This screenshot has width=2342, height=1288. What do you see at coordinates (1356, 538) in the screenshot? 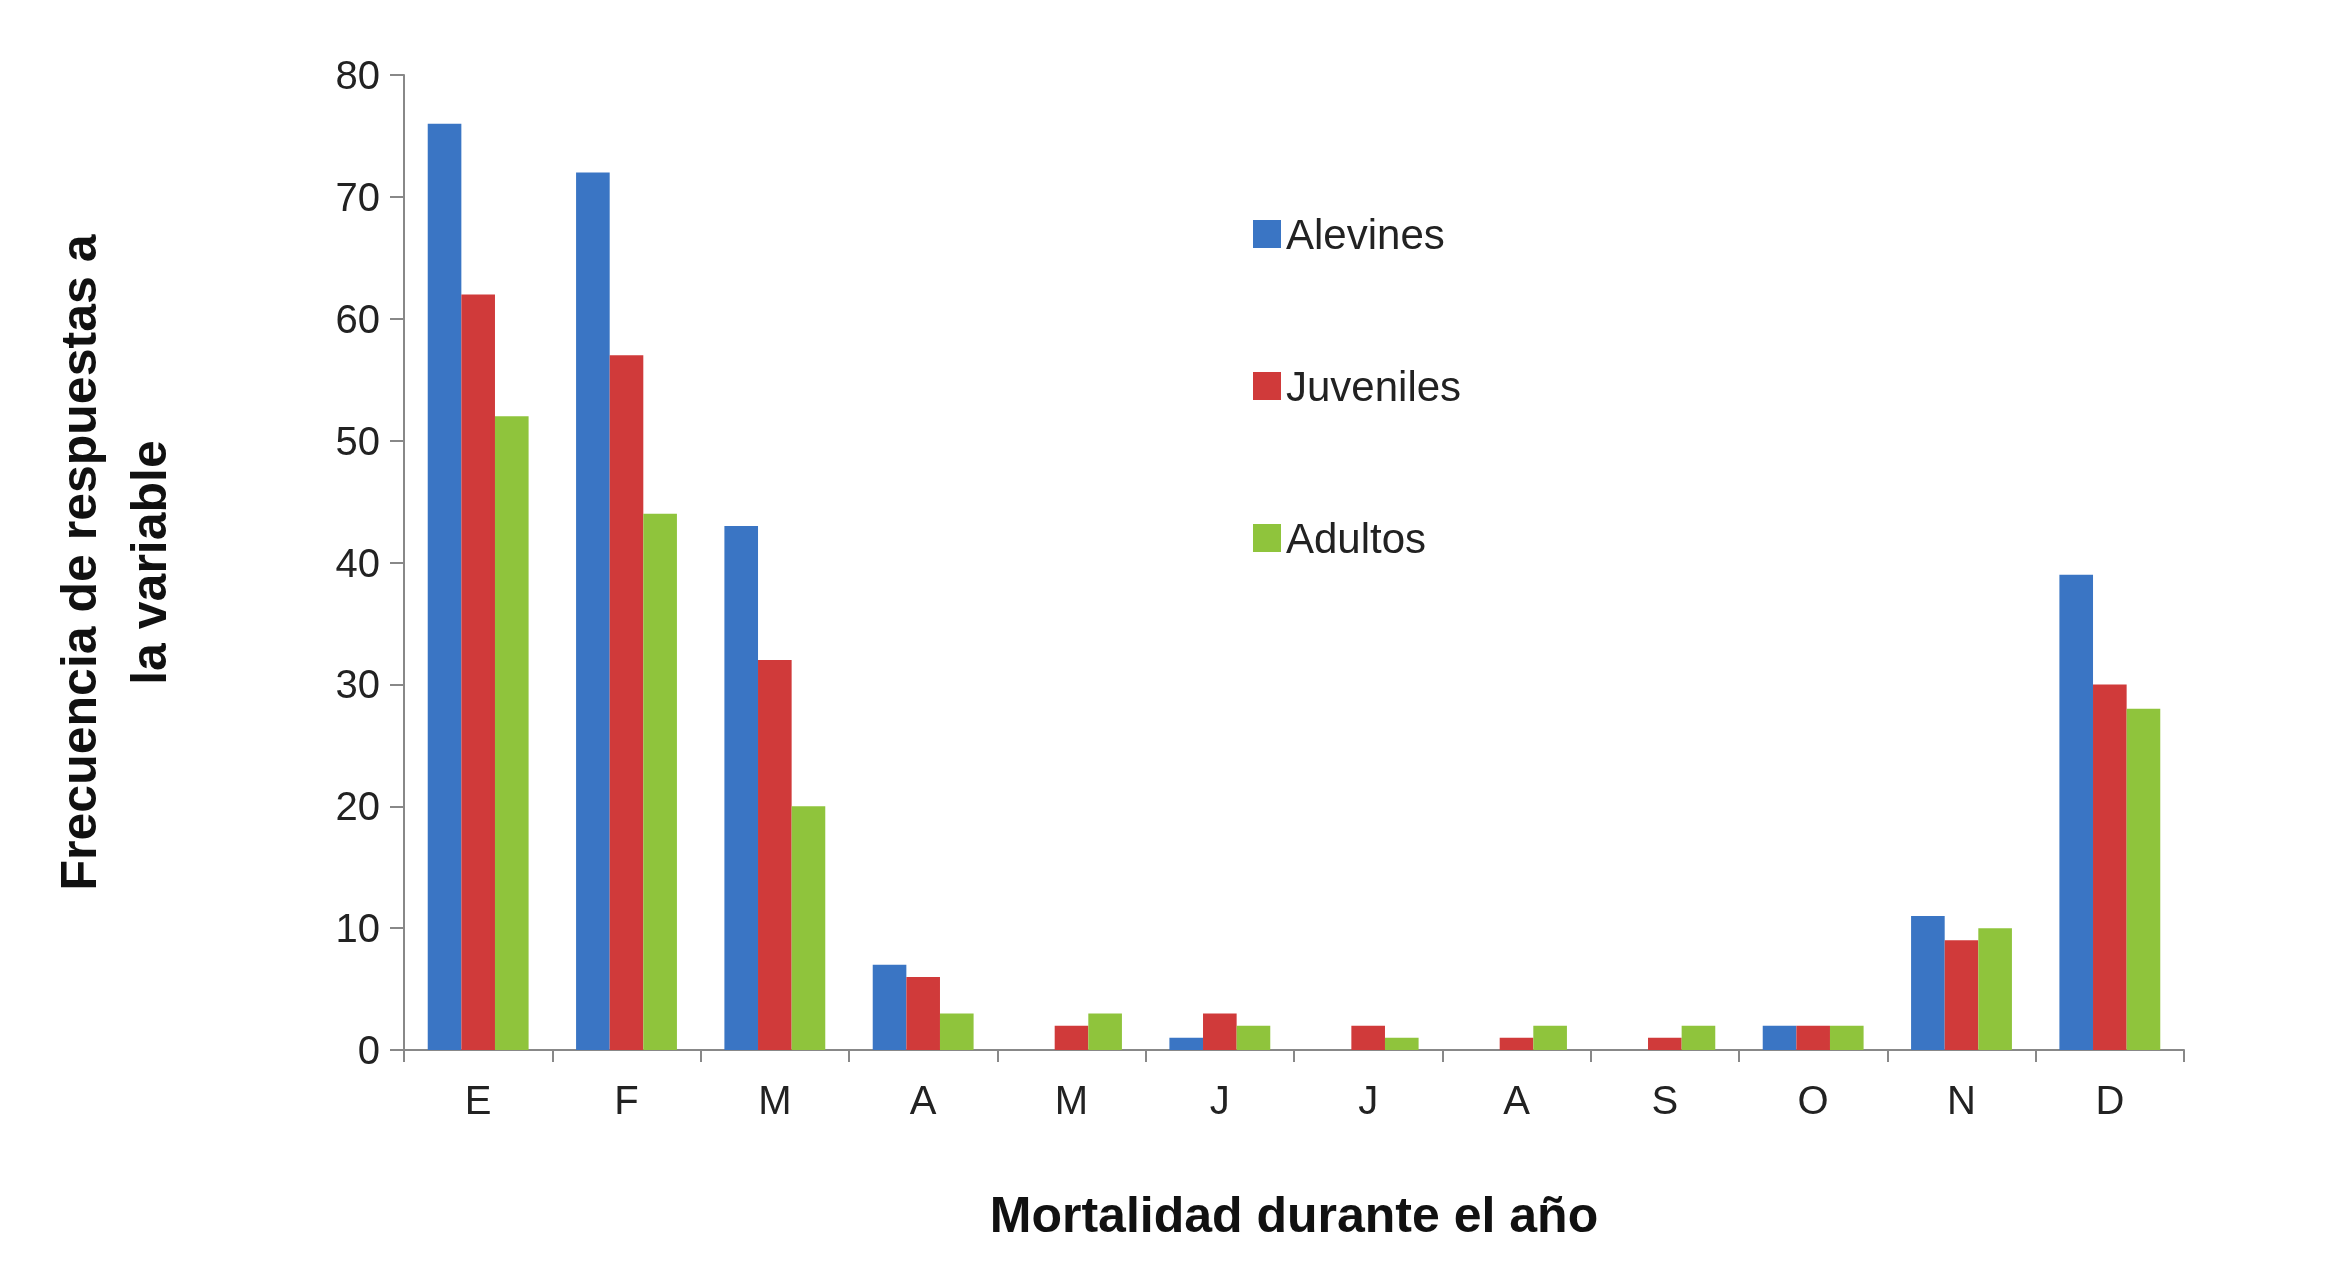
I see `legend-label: Adultos` at bounding box center [1356, 538].